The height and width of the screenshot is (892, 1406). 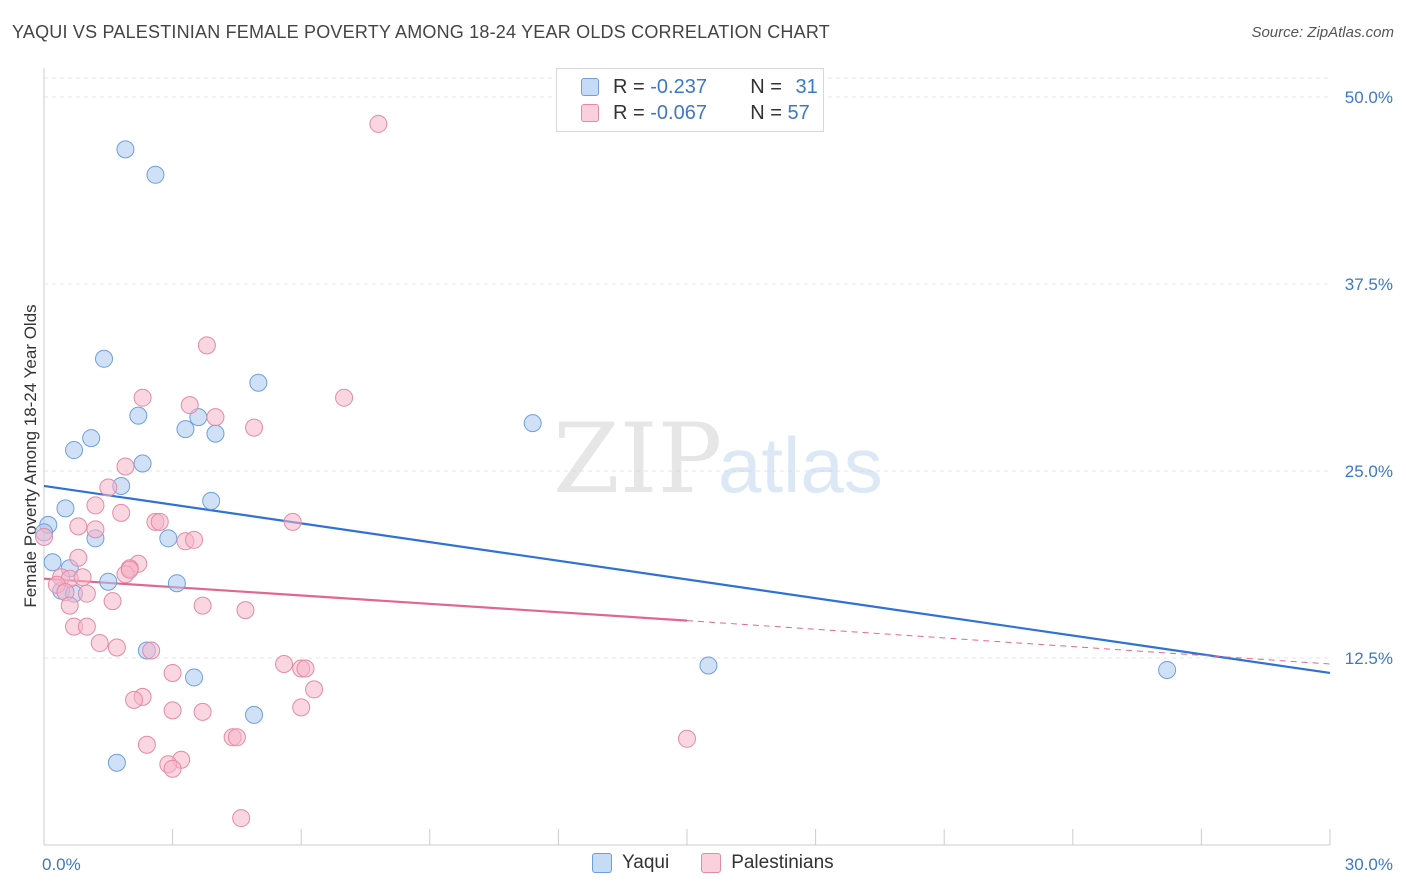 What do you see at coordinates (782, 862) in the screenshot?
I see `series-legend-label: Palestinians` at bounding box center [782, 862].